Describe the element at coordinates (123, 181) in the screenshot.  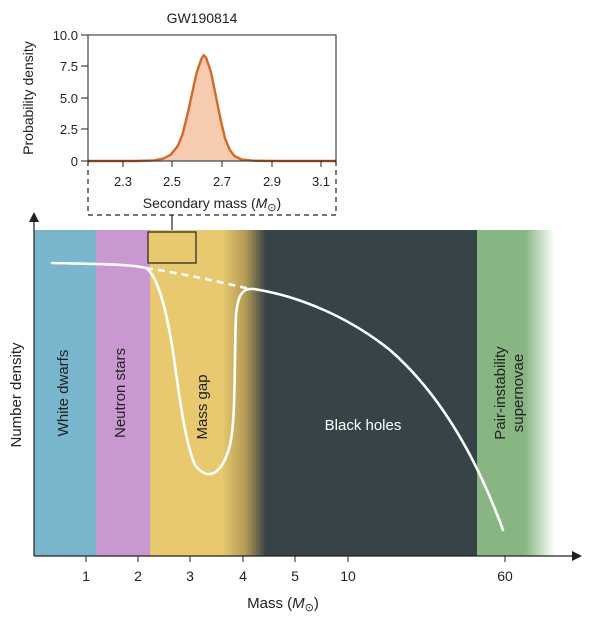
I see `inset-x-tick-label: 2.3` at that location.